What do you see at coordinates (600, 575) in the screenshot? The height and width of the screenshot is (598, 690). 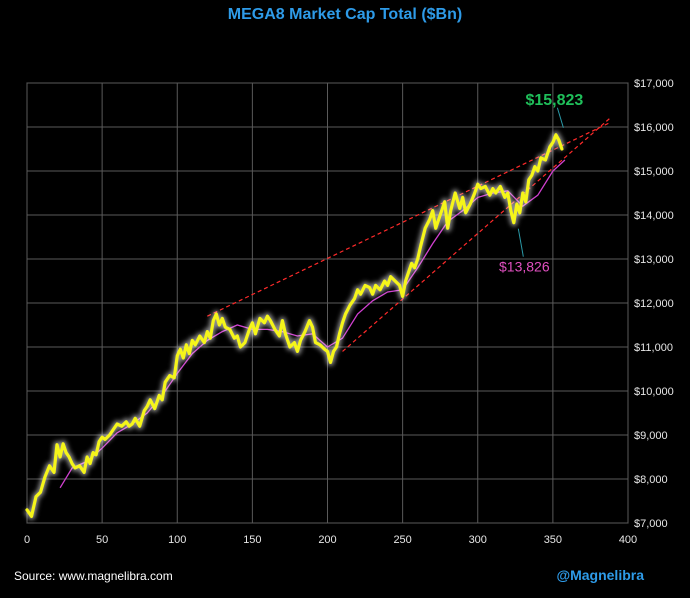 I see `brand-handle: @Magnelibra` at bounding box center [600, 575].